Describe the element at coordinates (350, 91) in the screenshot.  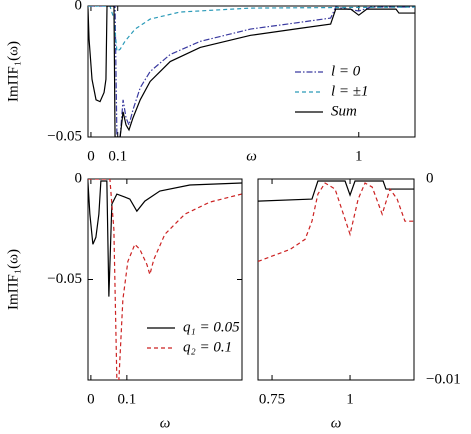
I see `legend-label: l = ±1` at that location.